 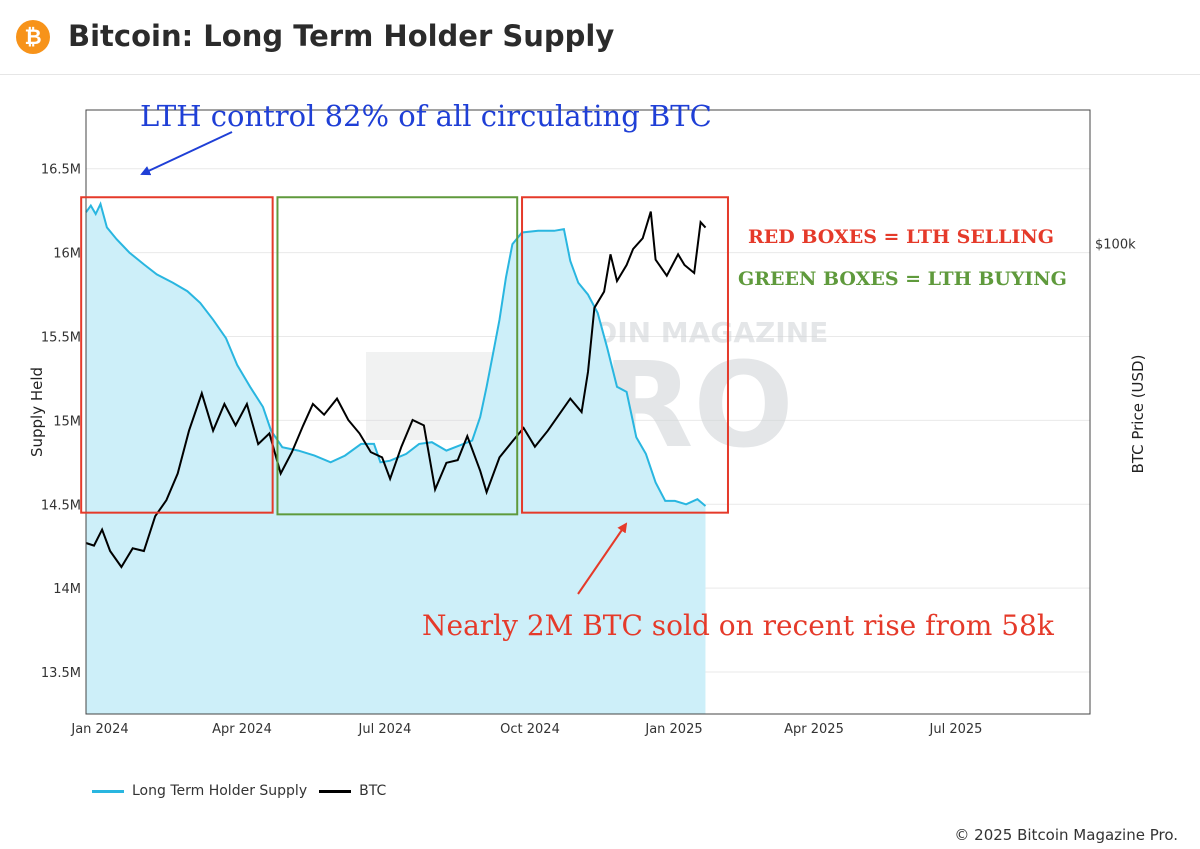 What do you see at coordinates (426, 116) in the screenshot?
I see `annotation-top-note: LTH control 82% of all circulating BTC` at bounding box center [426, 116].